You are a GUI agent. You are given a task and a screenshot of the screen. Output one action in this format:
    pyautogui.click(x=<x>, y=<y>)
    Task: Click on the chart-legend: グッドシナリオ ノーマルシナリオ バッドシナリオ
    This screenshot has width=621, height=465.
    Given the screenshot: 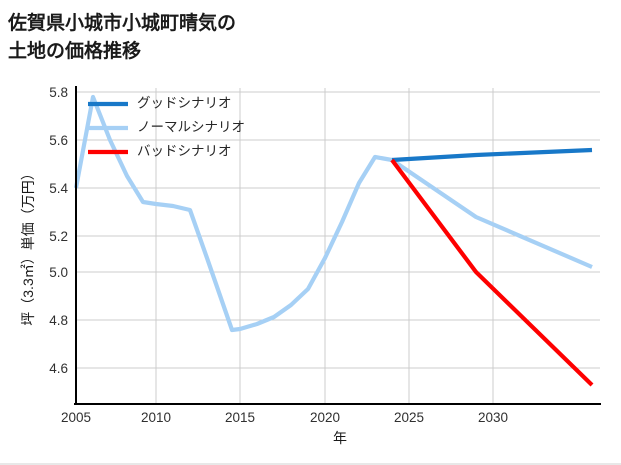 What is the action you would take?
    pyautogui.click(x=166, y=127)
    